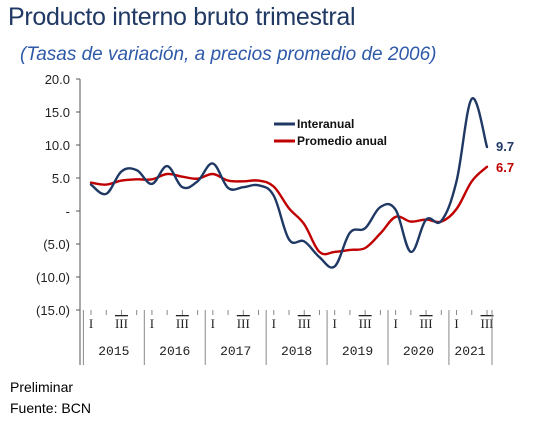 Image resolution: width=547 pixels, height=427 pixels. Describe the element at coordinates (505, 167) in the screenshot. I see `end-label-promedio: 6.7` at that location.